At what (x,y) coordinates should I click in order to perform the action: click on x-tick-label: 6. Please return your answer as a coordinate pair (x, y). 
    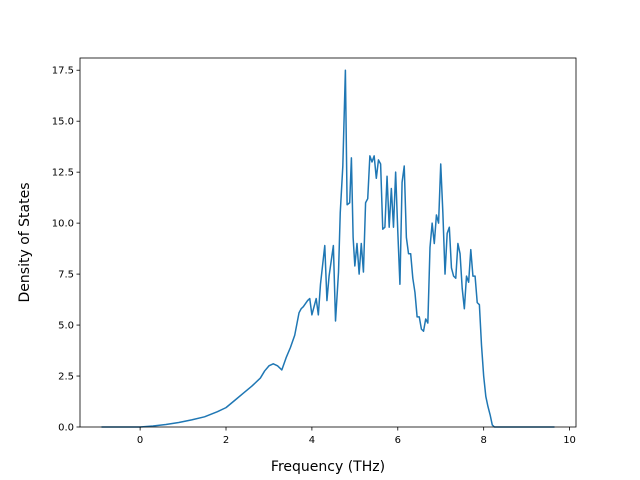
    Looking at the image, I should click on (398, 440).